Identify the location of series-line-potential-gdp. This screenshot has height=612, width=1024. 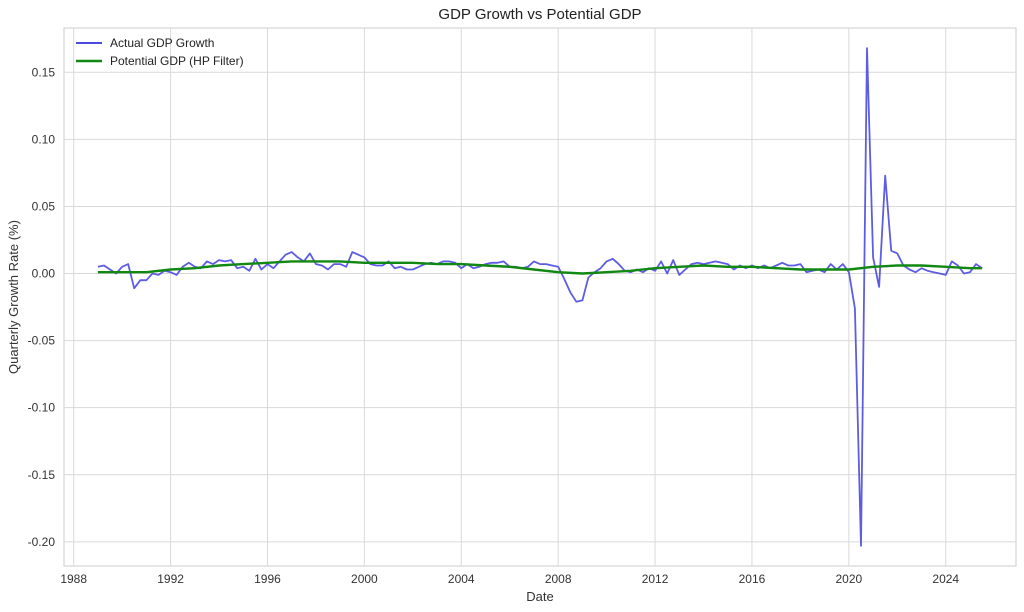
(540, 267).